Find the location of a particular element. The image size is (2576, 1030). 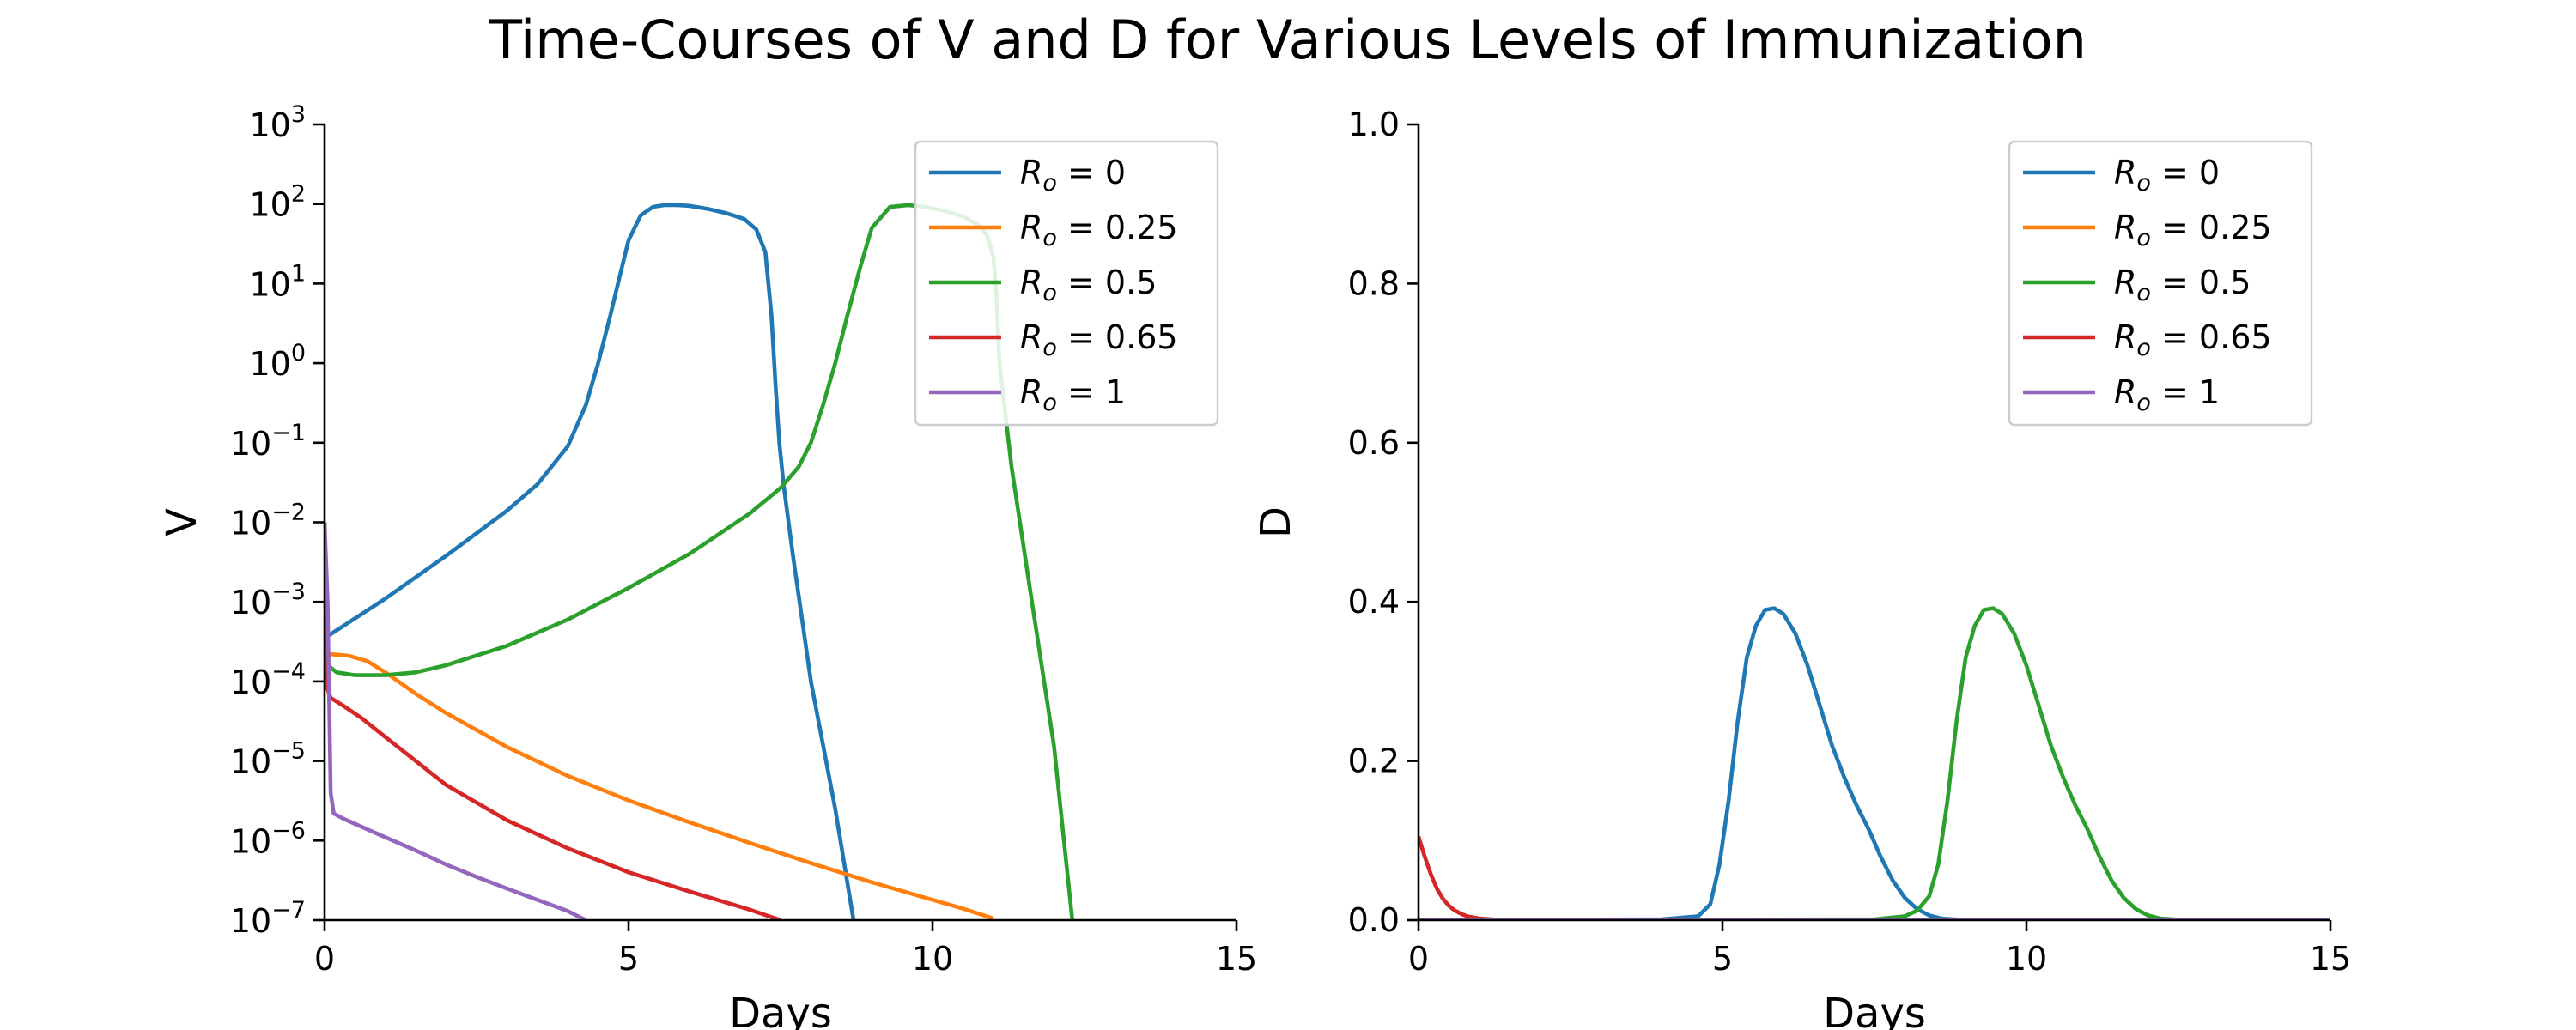

legend-value: = 0.25 is located at coordinates (2211, 227).